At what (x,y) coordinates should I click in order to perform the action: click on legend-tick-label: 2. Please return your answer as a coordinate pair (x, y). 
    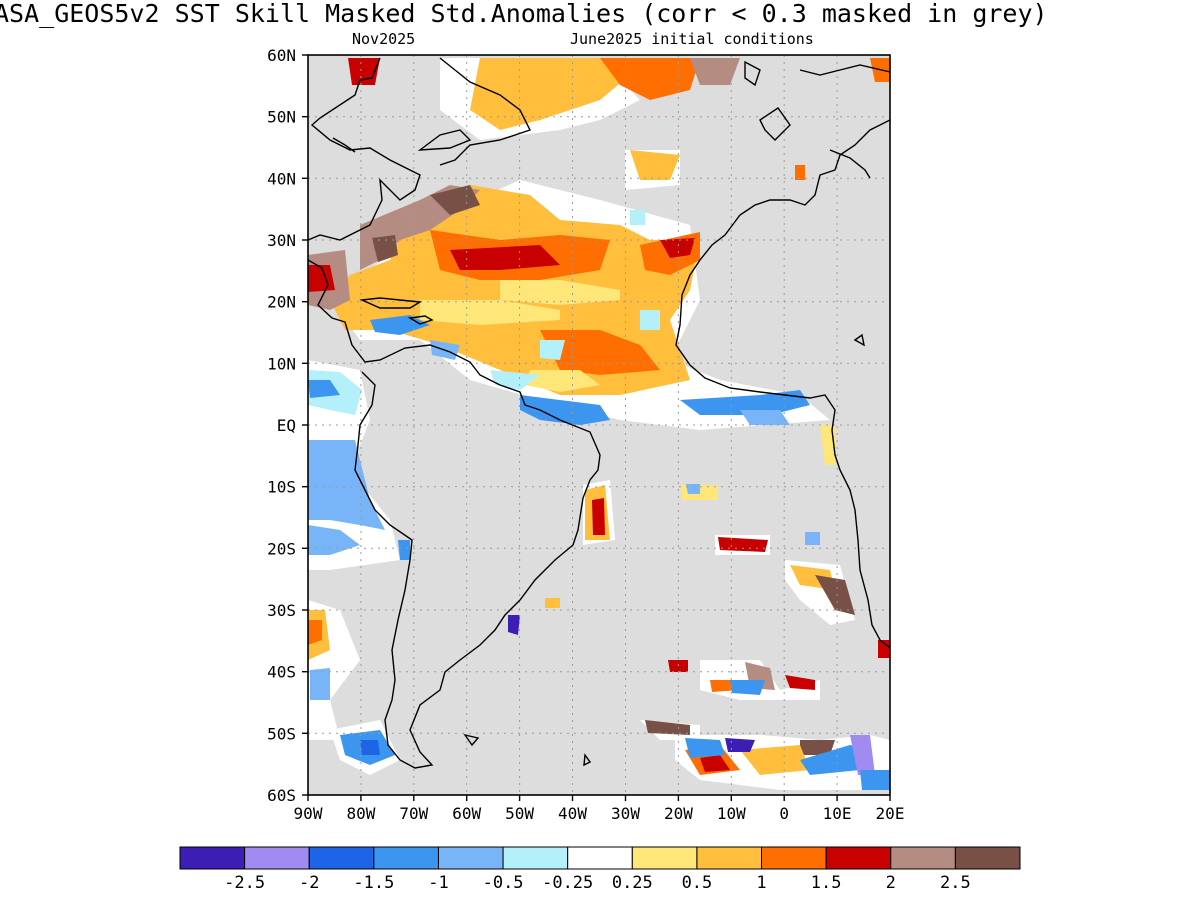
    Looking at the image, I should click on (891, 883).